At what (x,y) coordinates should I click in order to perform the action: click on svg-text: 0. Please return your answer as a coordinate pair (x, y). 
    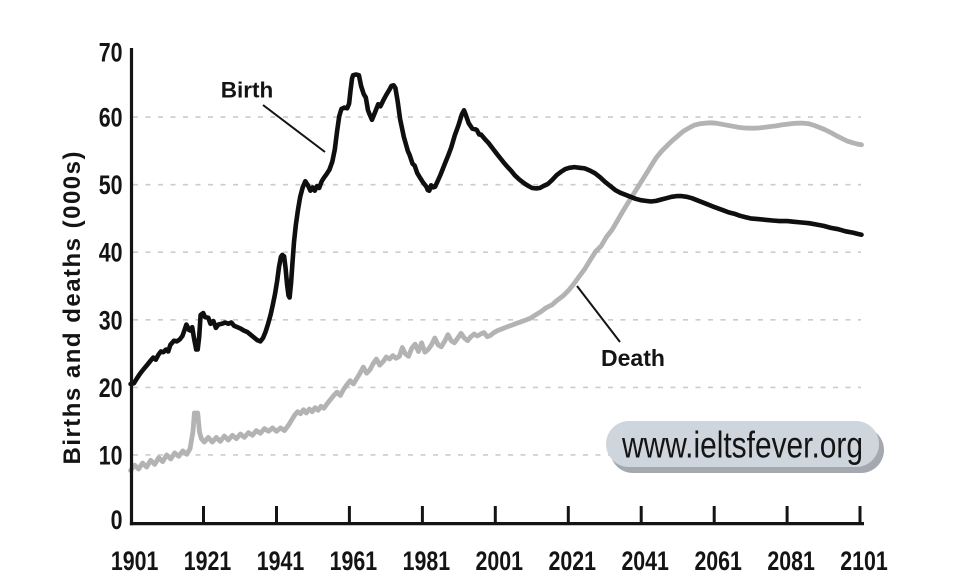
    Looking at the image, I should click on (117, 520).